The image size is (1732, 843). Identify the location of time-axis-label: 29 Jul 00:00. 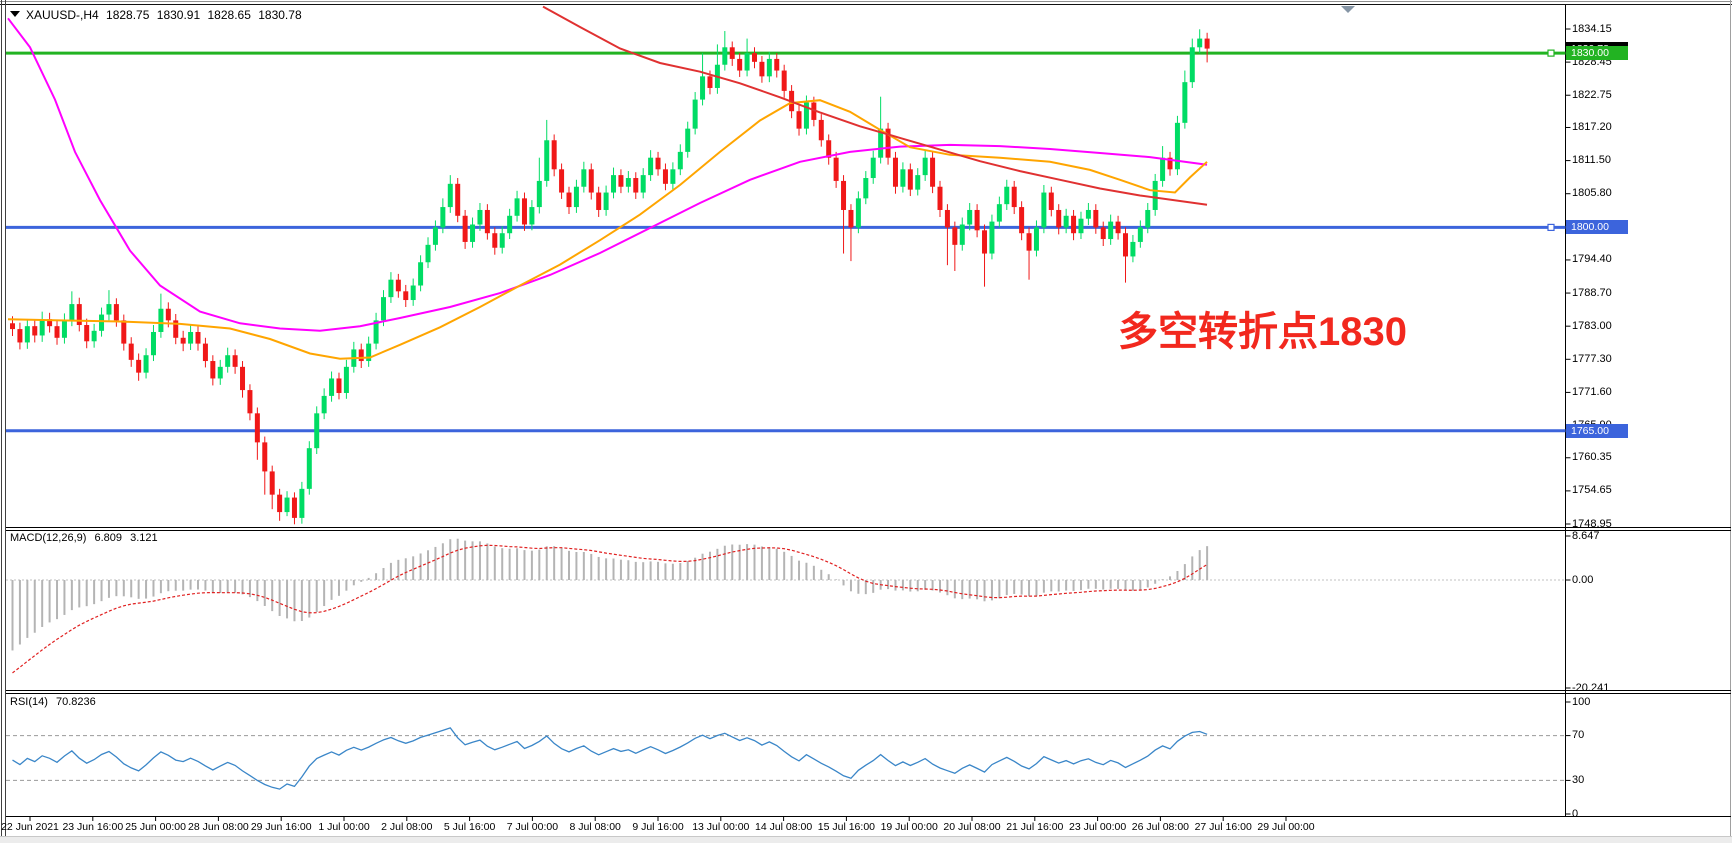
(1286, 827).